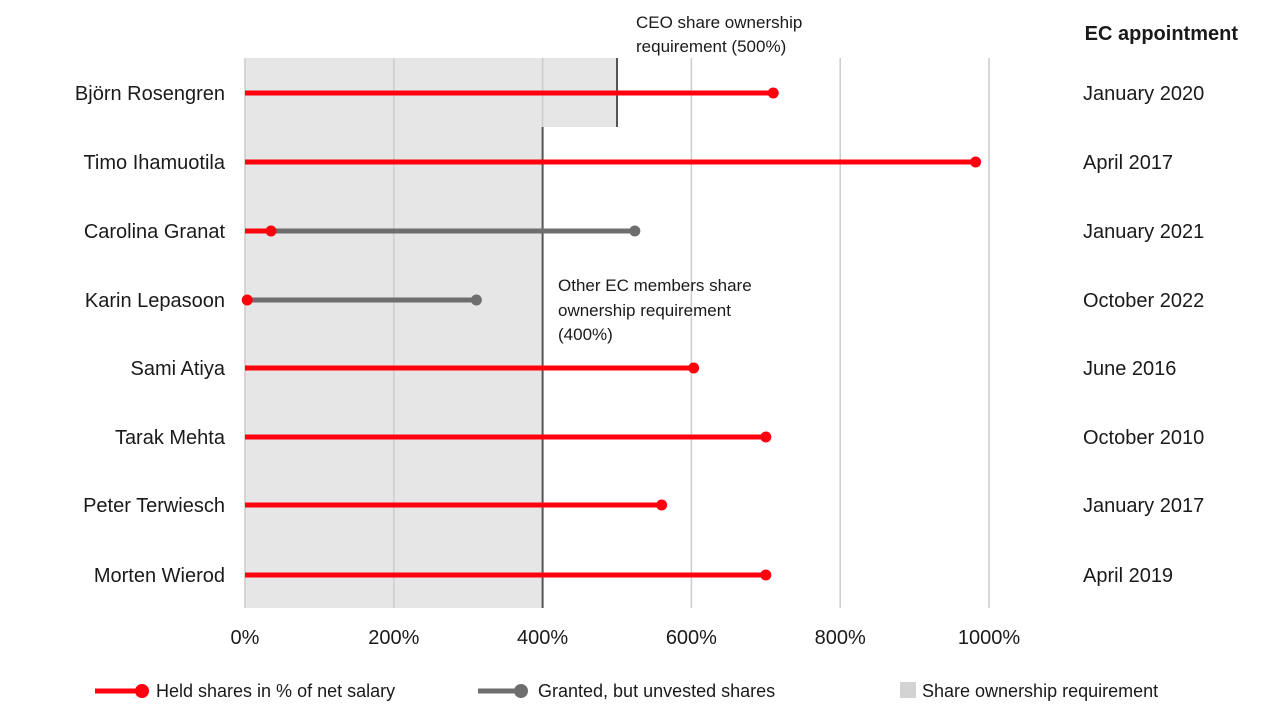  I want to click on appointment-date: October 2010, so click(1143, 438).